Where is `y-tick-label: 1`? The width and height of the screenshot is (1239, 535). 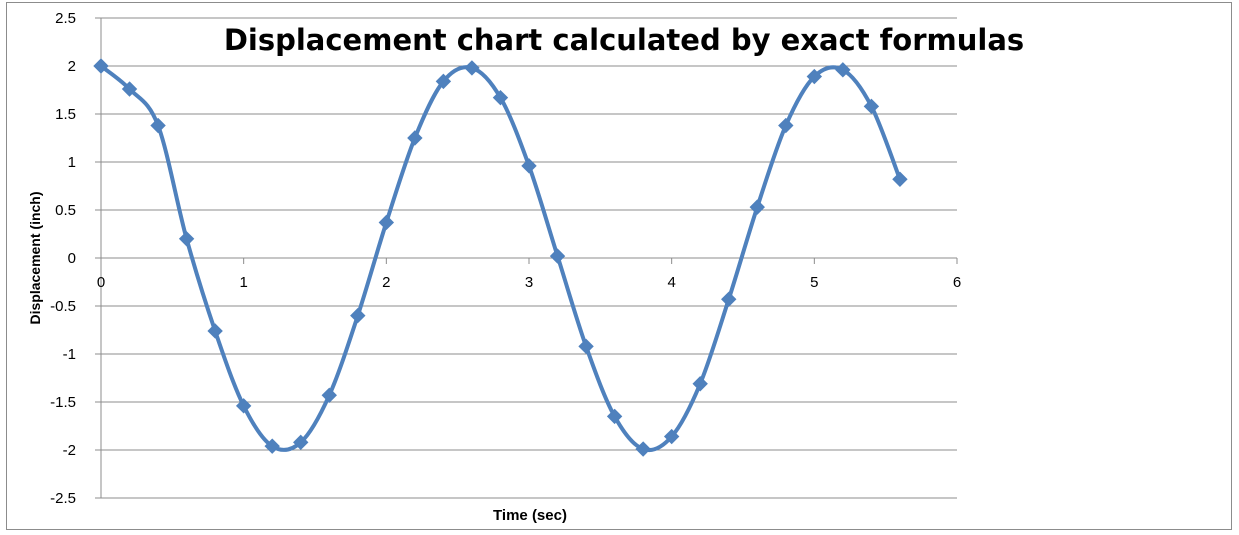
y-tick-label: 1 is located at coordinates (72, 162).